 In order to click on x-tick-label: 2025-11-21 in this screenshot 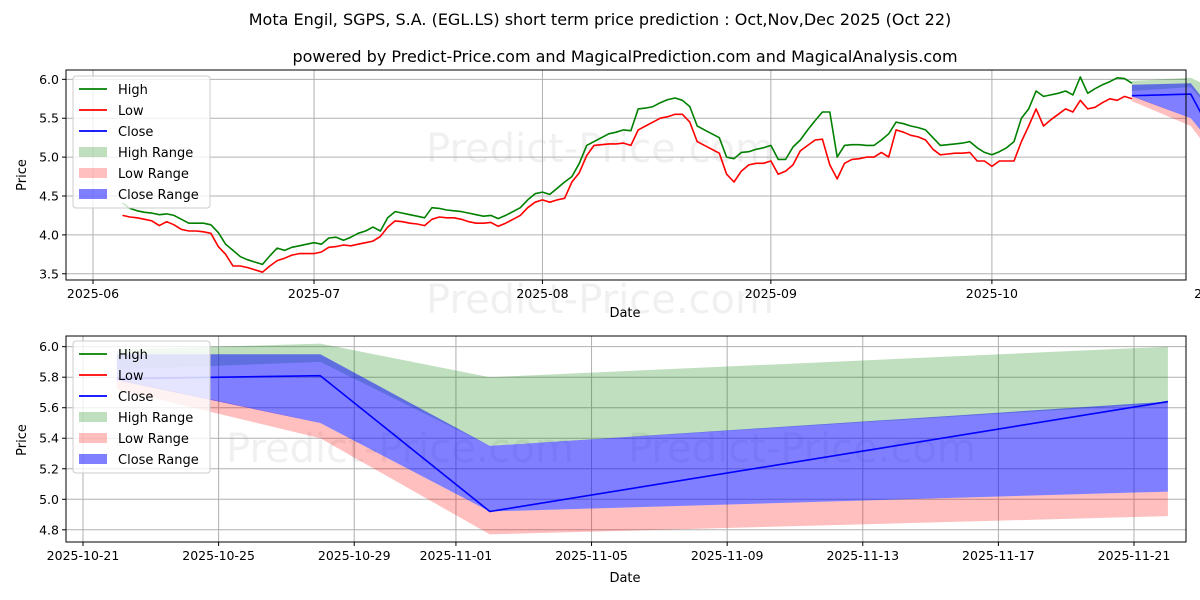, I will do `click(1134, 555)`.